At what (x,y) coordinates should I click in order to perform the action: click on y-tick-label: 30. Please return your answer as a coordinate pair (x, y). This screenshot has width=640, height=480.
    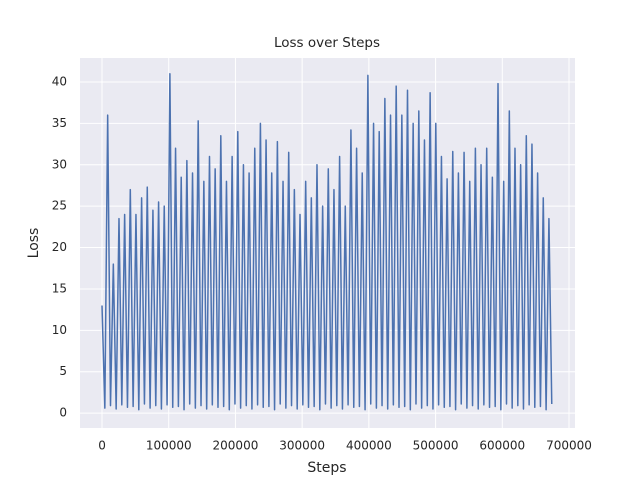
    Looking at the image, I should click on (59, 164).